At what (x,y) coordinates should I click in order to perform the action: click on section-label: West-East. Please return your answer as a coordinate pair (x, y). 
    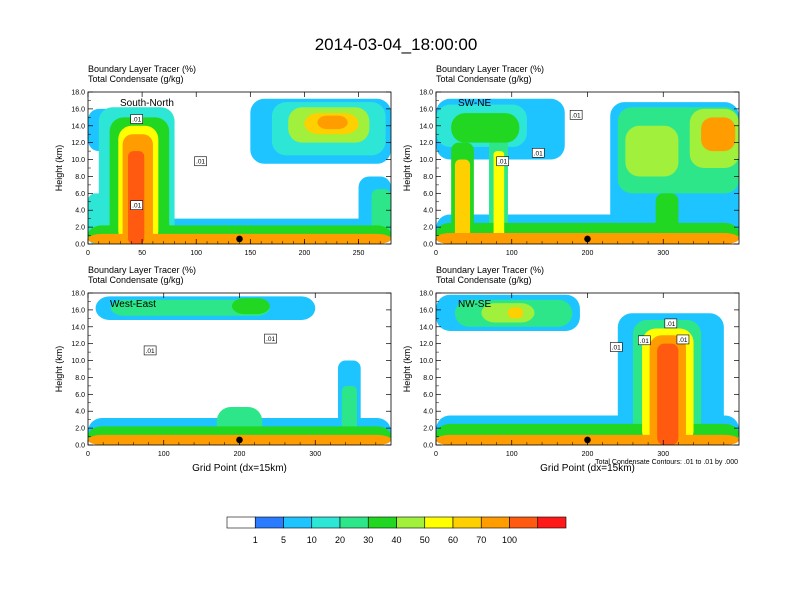
    Looking at the image, I should click on (133, 304).